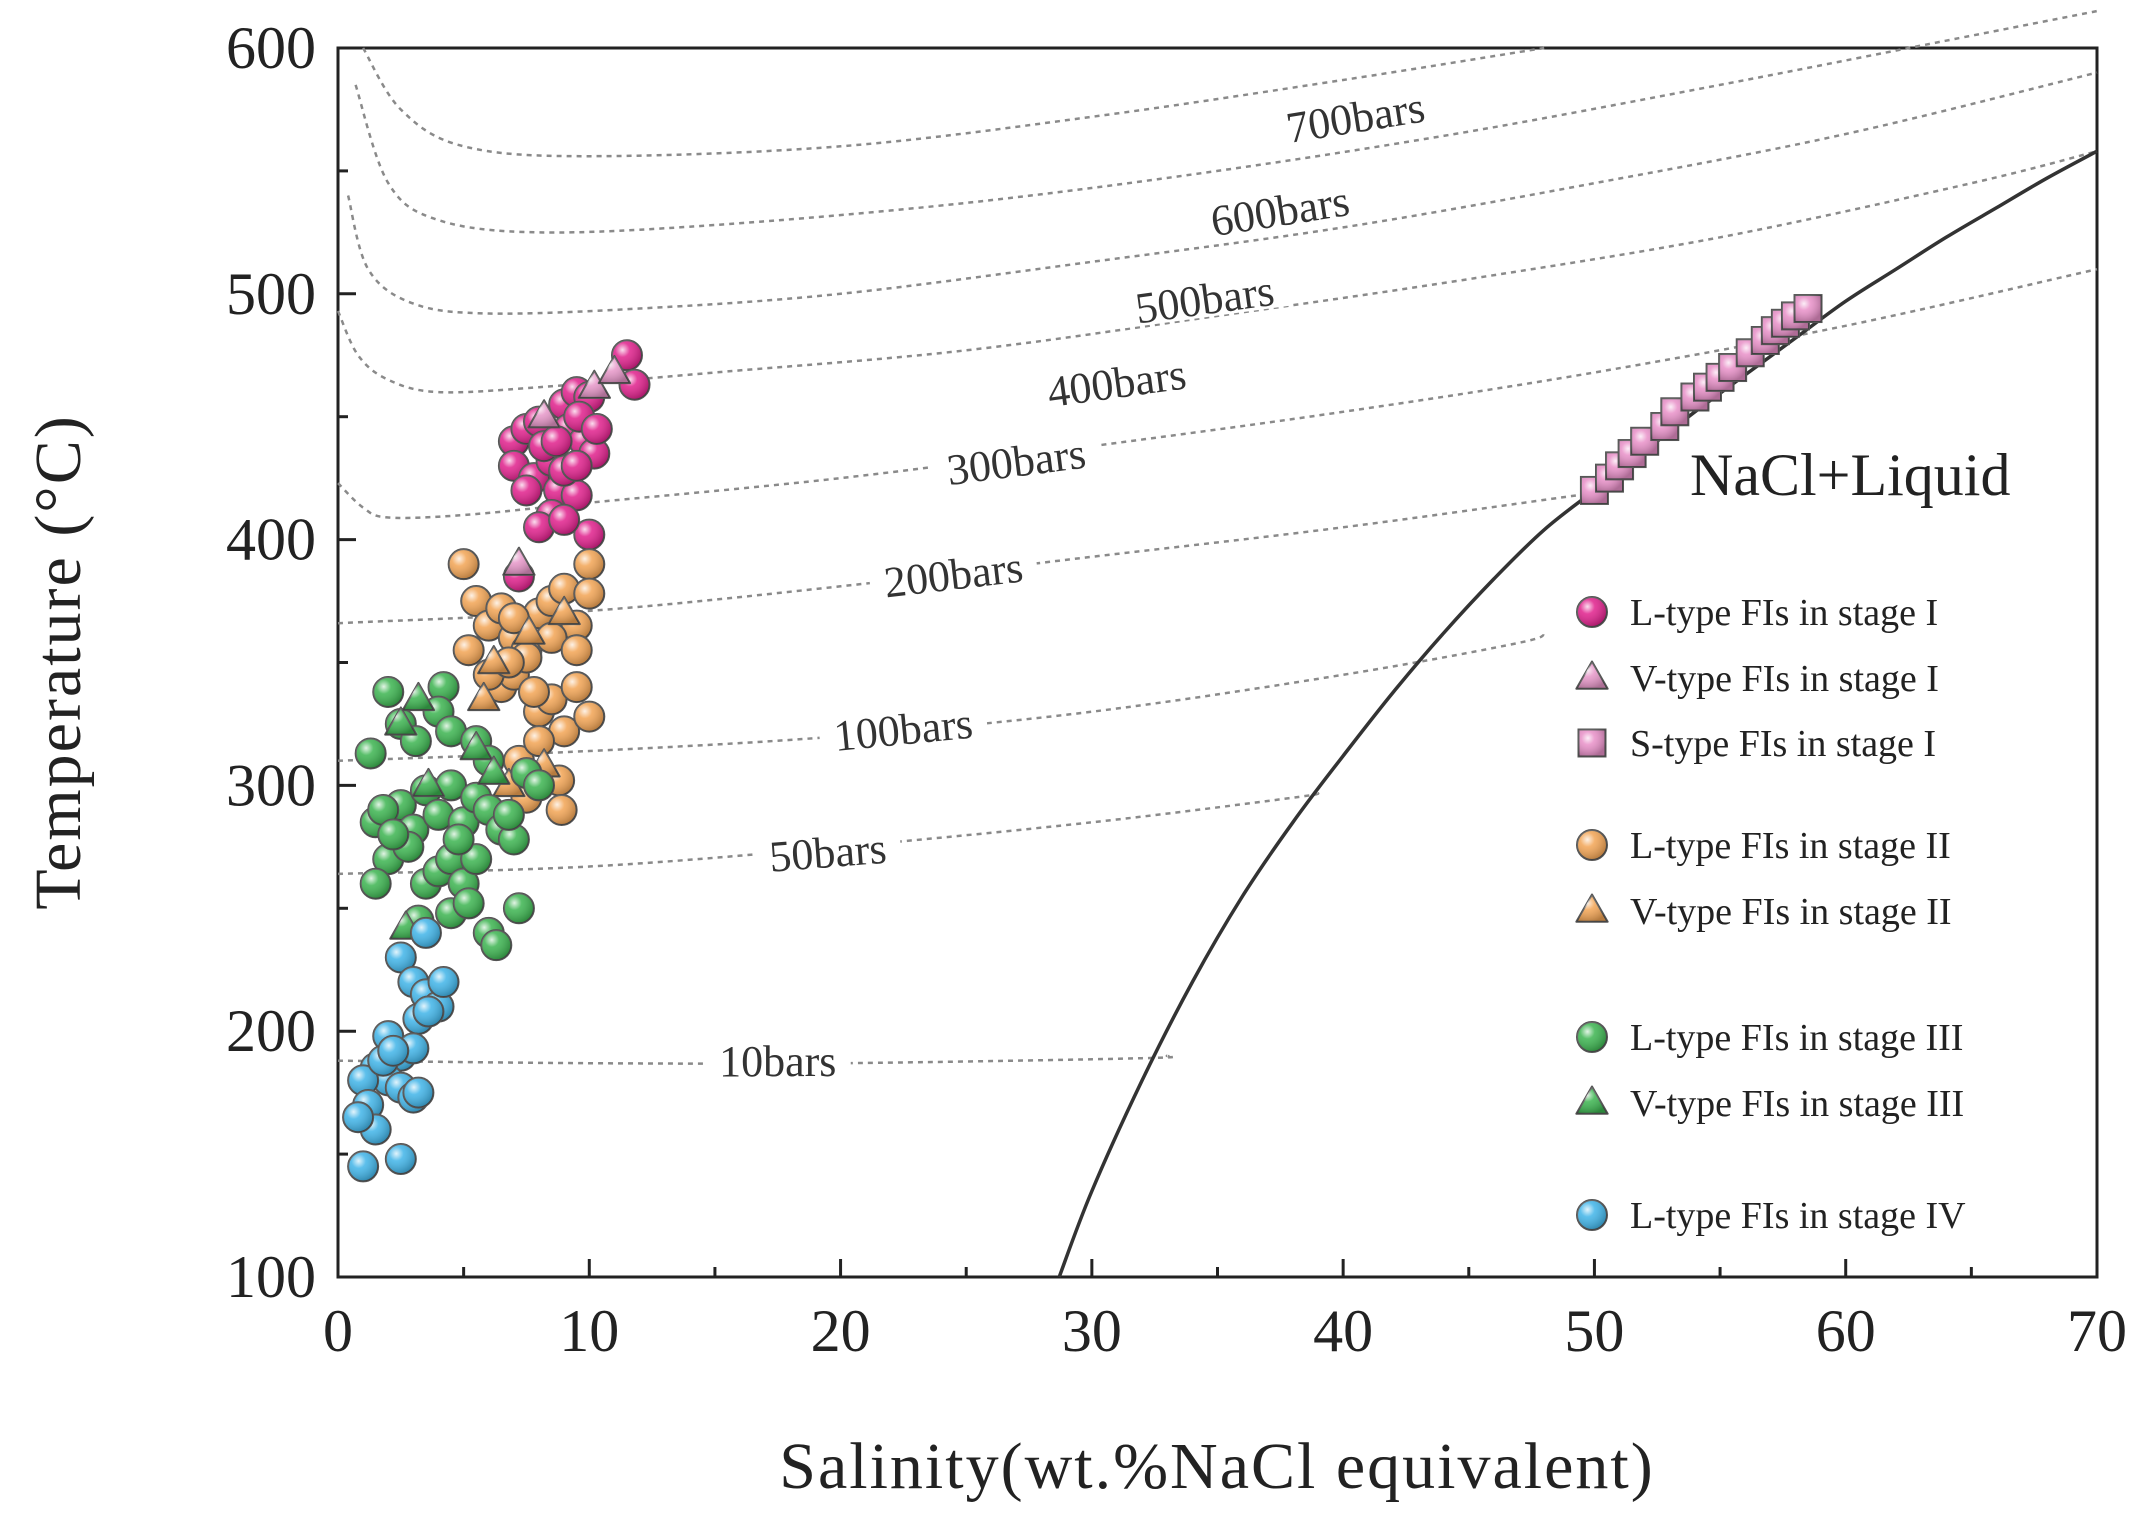 The height and width of the screenshot is (1528, 2151). Describe the element at coordinates (271, 540) in the screenshot. I see `y-tick-label: 400` at that location.